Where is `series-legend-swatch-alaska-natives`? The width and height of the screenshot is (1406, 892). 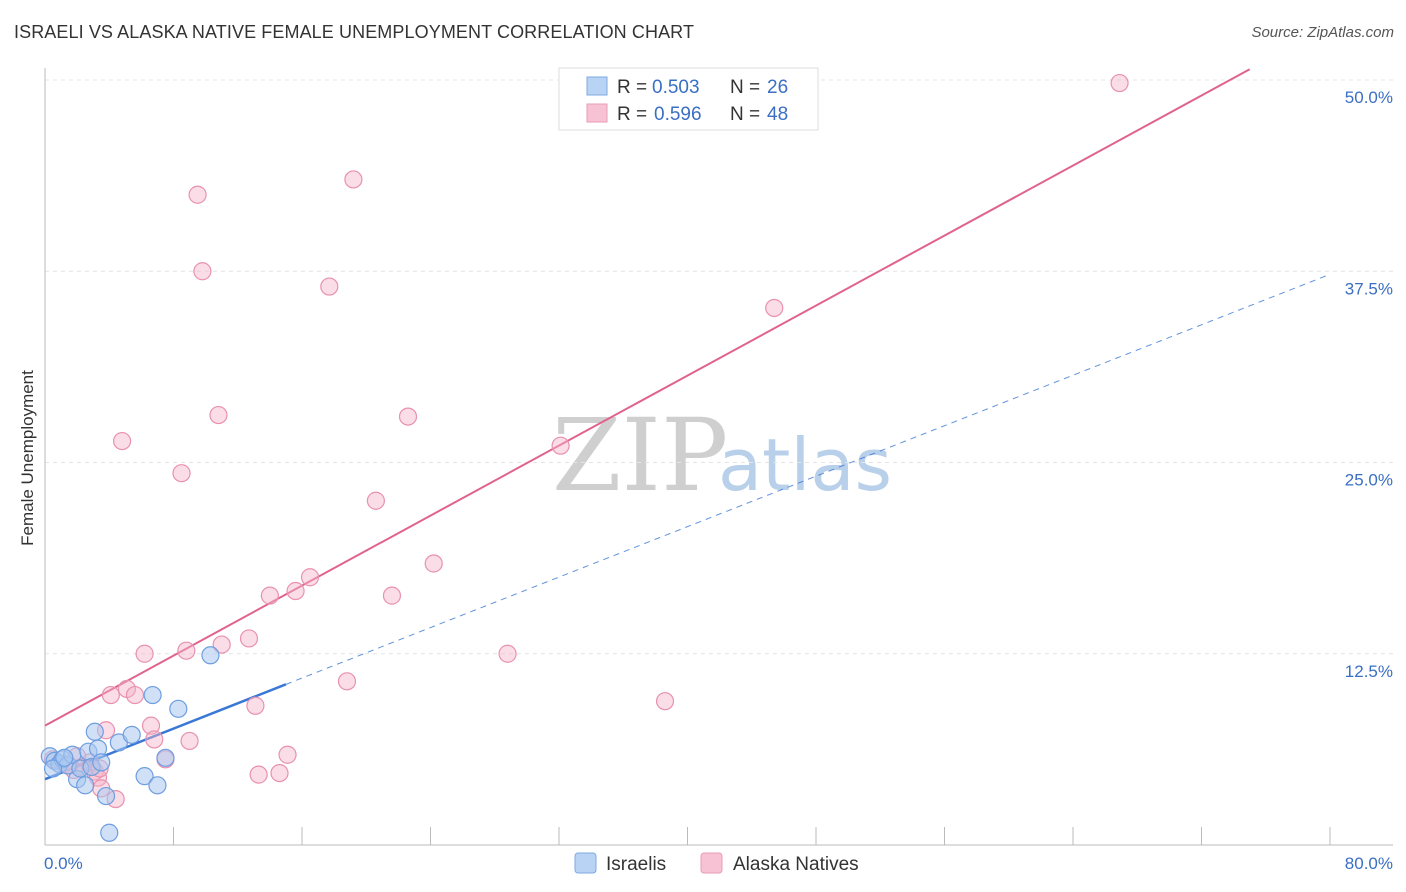 series-legend-swatch-alaska-natives is located at coordinates (711, 863).